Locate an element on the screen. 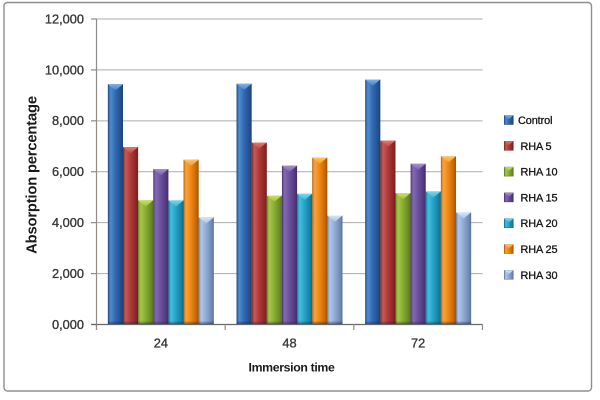 Image resolution: width=600 pixels, height=400 pixels. svg-text: Control is located at coordinates (535, 121).